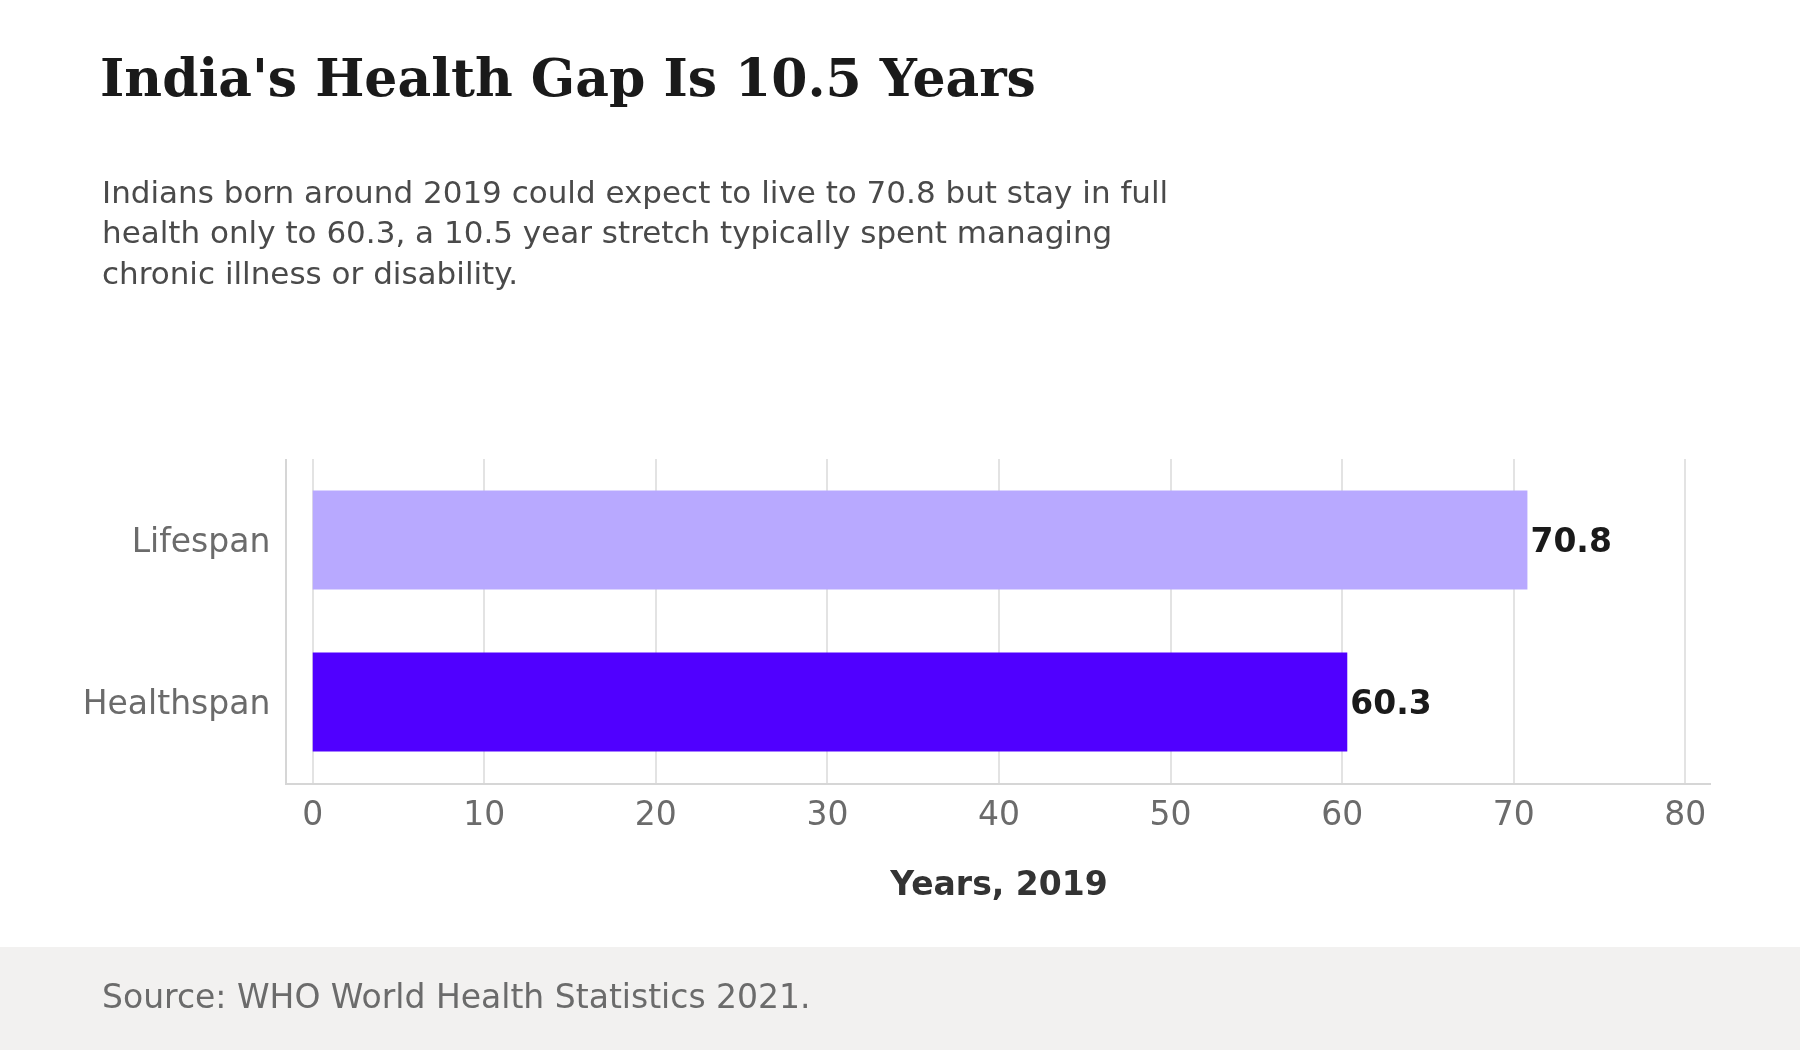 The height and width of the screenshot is (1050, 1800). I want to click on y-tick-label: Healthspan, so click(176, 702).